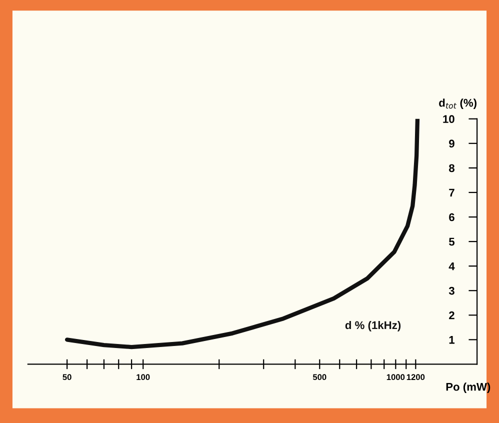 The height and width of the screenshot is (423, 499). Describe the element at coordinates (451, 144) in the screenshot. I see `y-tick-label: 9` at that location.